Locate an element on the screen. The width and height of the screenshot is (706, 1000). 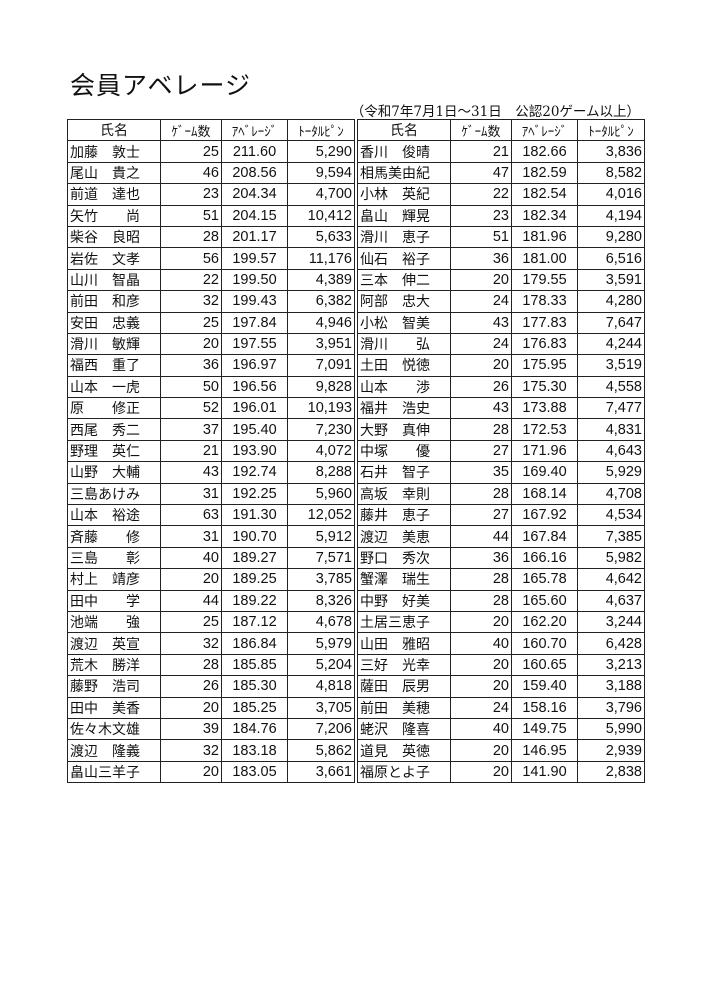
average-score: 190.70 is located at coordinates (254, 536).